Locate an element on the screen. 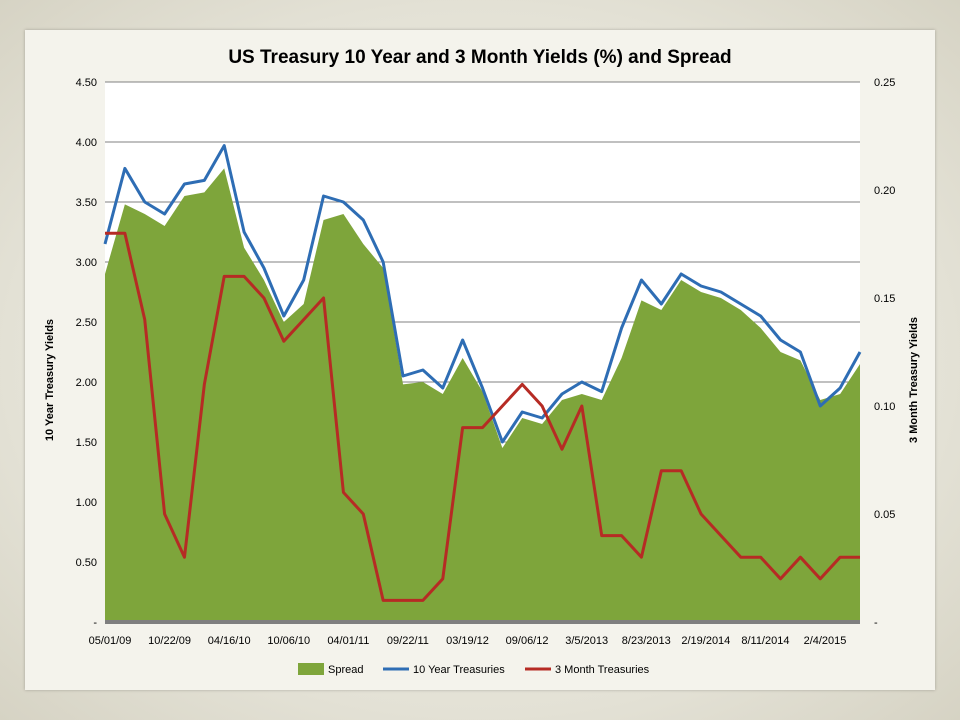  y-tick-right: 0.25 is located at coordinates (884, 83).